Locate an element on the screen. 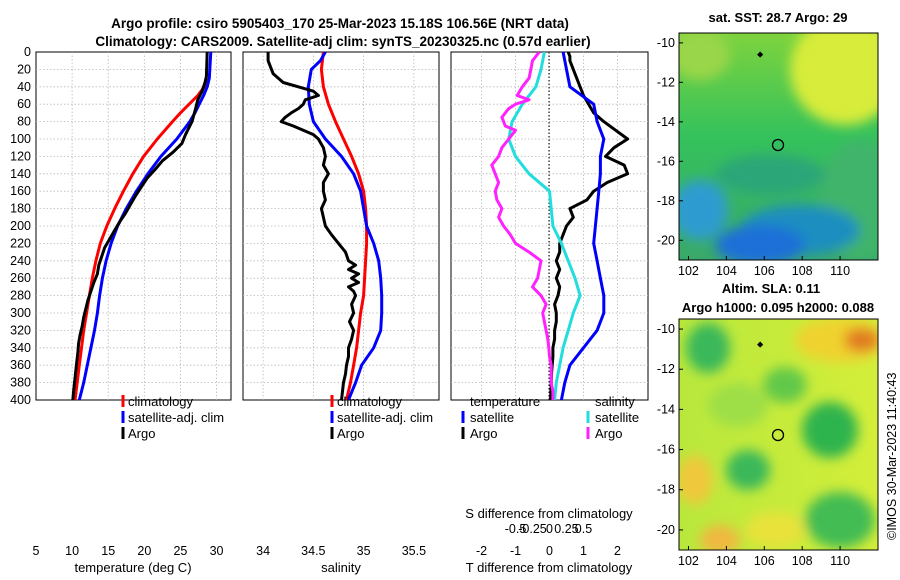 The height and width of the screenshot is (580, 900). depth-tick-label: 60 is located at coordinates (24, 104).